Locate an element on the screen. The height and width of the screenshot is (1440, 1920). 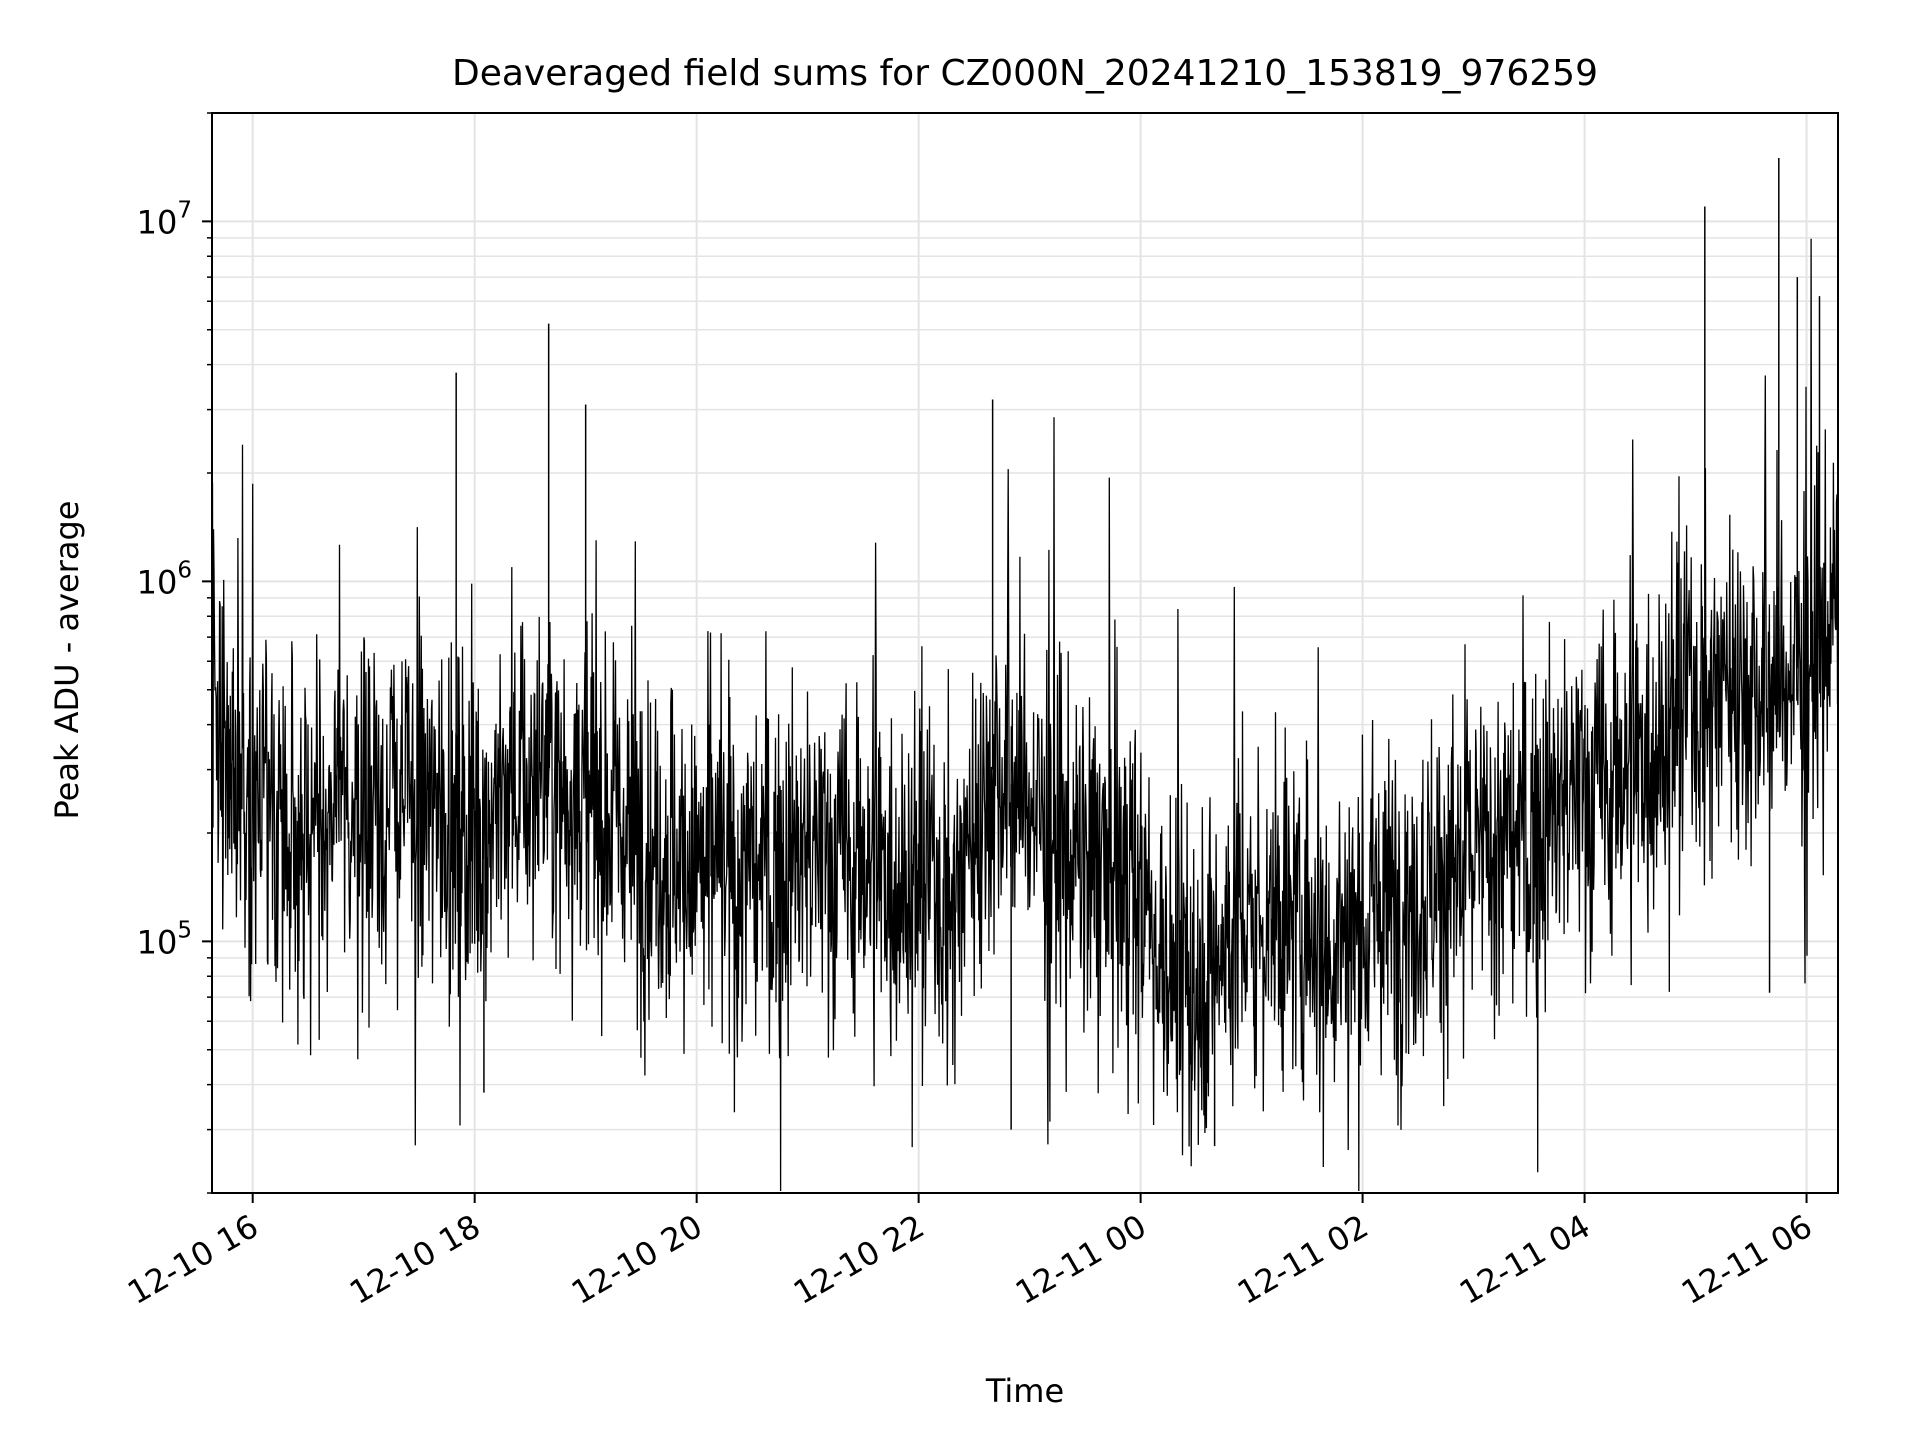
x-tick-label: 12-11 00 is located at coordinates (1081, 1259).